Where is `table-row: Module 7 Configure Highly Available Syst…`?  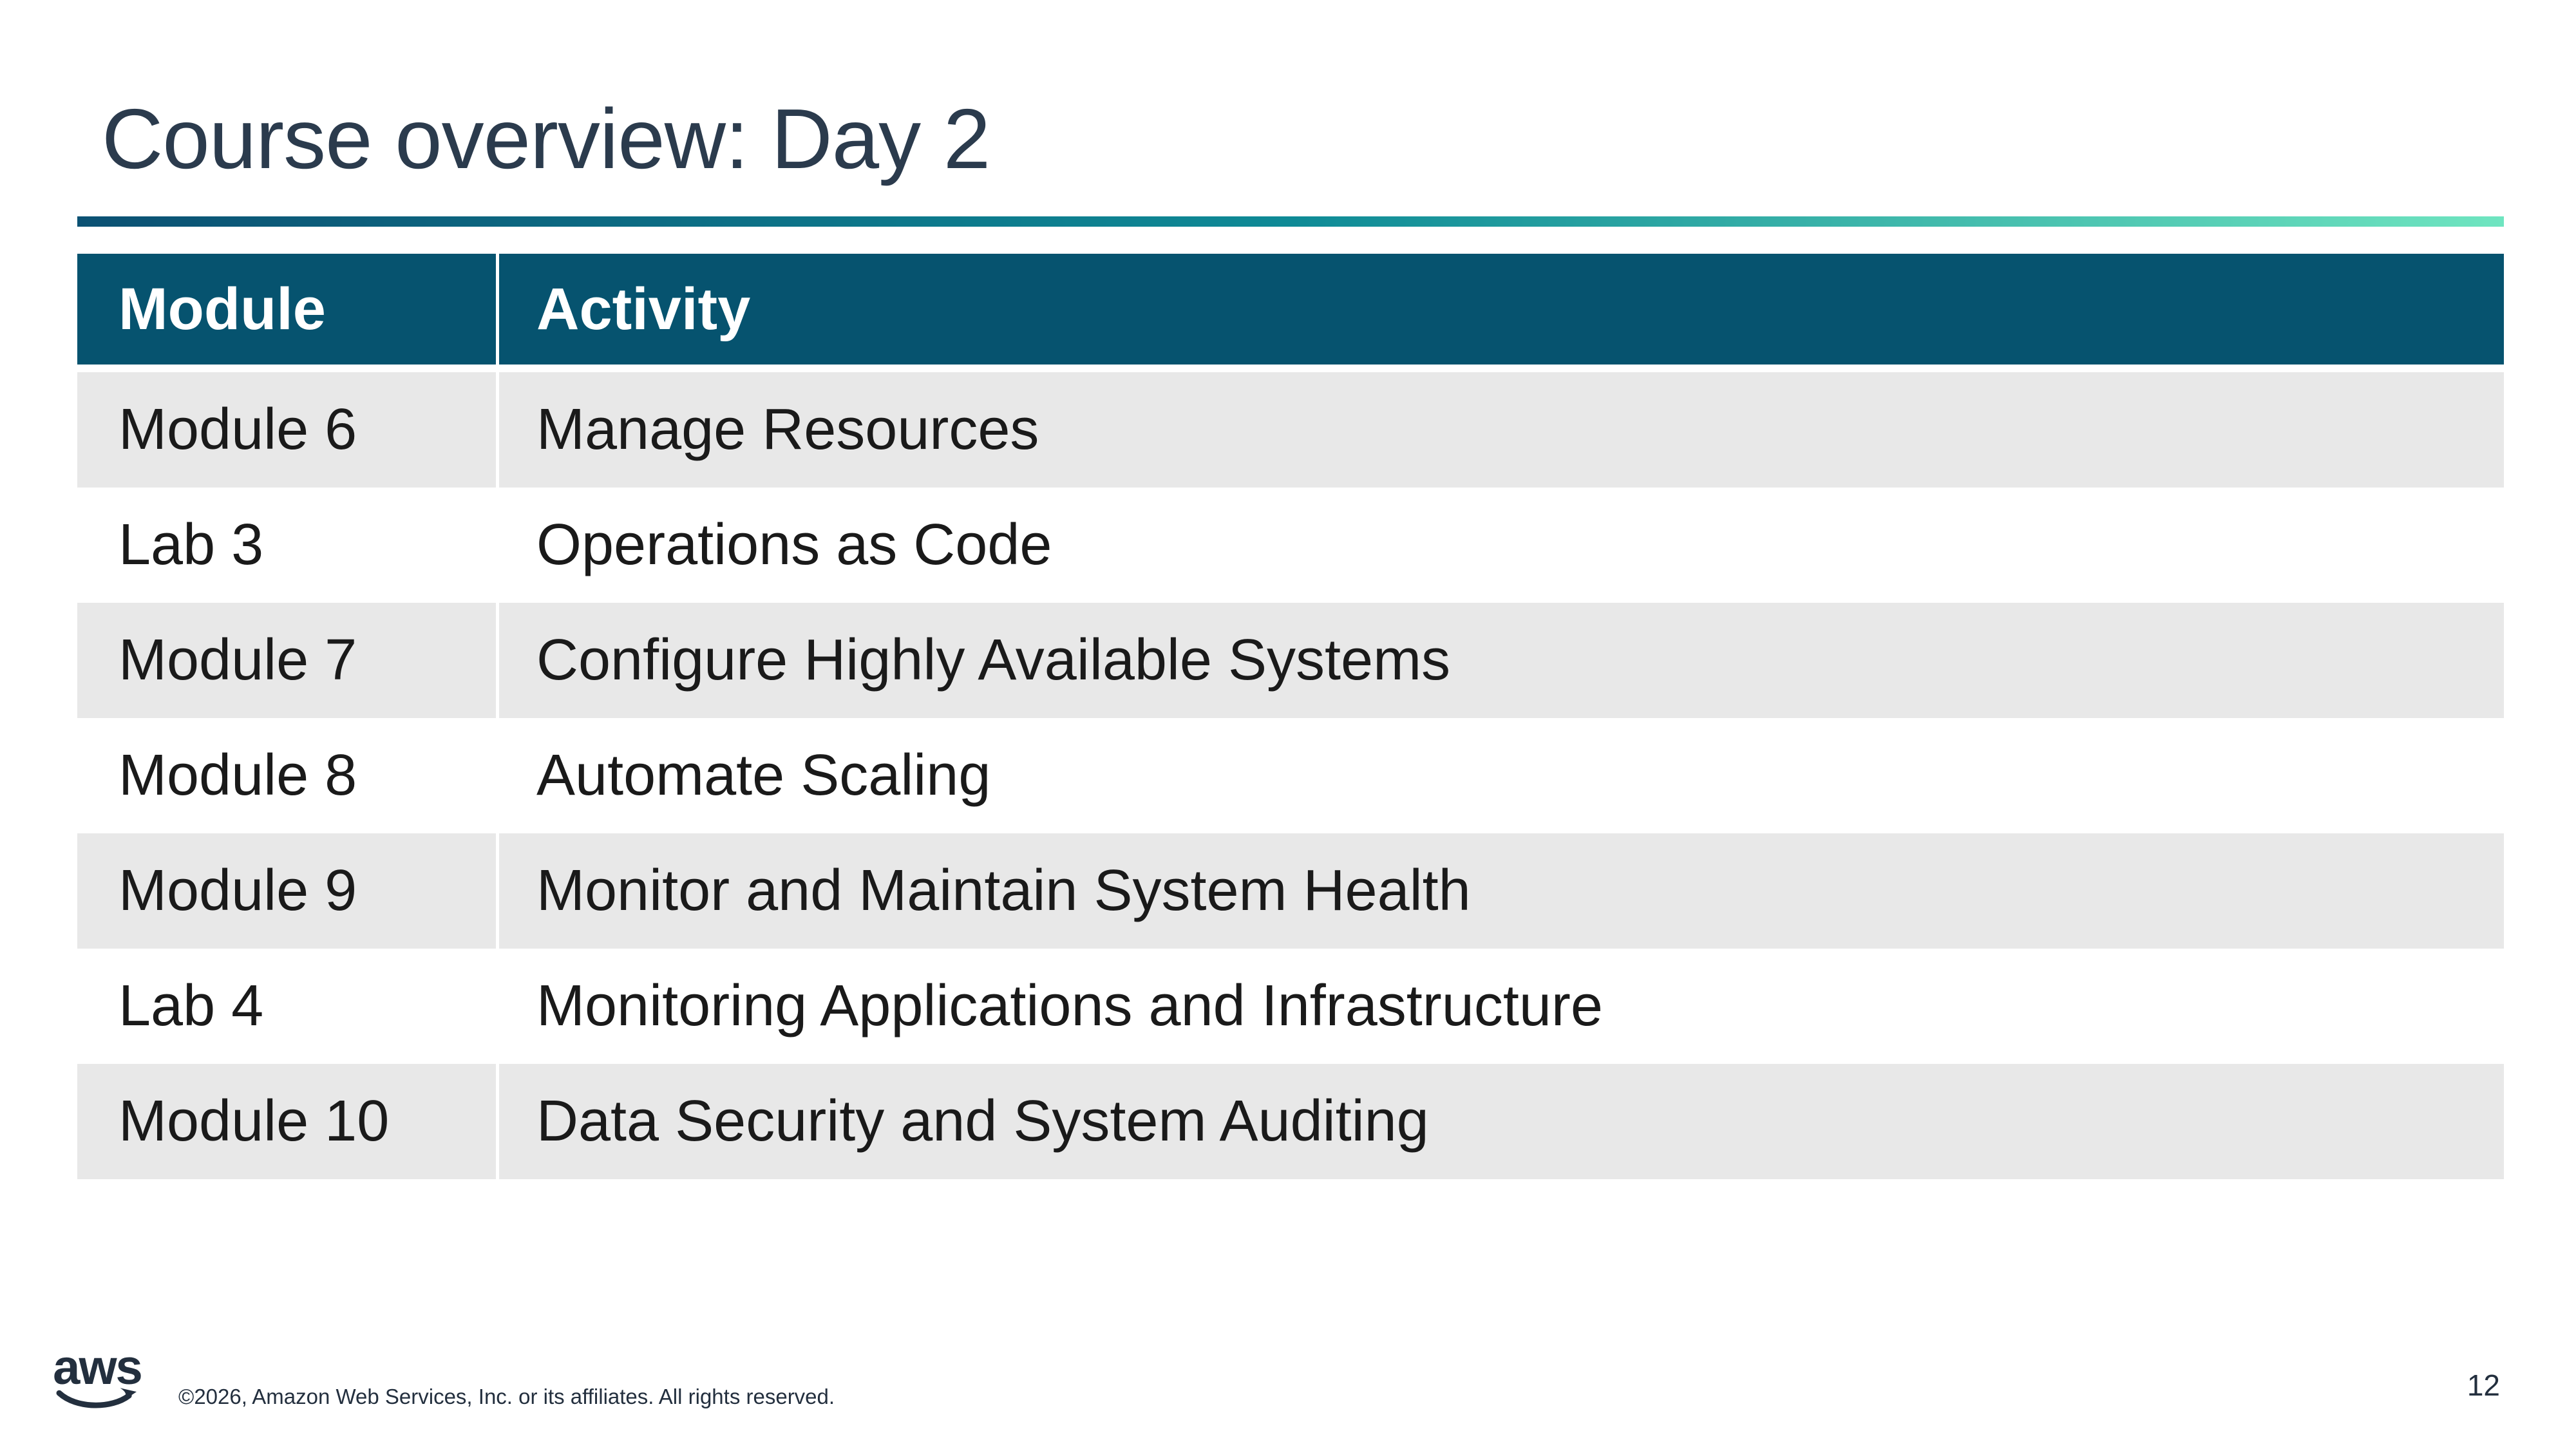 table-row: Module 7 Configure Highly Available Syst… is located at coordinates (1290, 660).